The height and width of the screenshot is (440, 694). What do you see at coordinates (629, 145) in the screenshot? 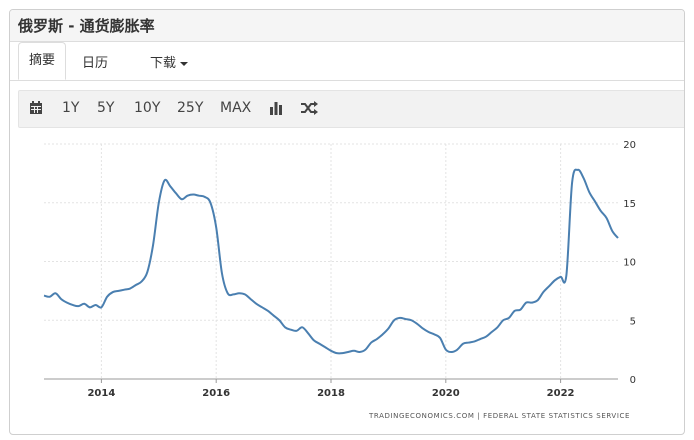
I see `y-tick-label: 20` at bounding box center [629, 145].